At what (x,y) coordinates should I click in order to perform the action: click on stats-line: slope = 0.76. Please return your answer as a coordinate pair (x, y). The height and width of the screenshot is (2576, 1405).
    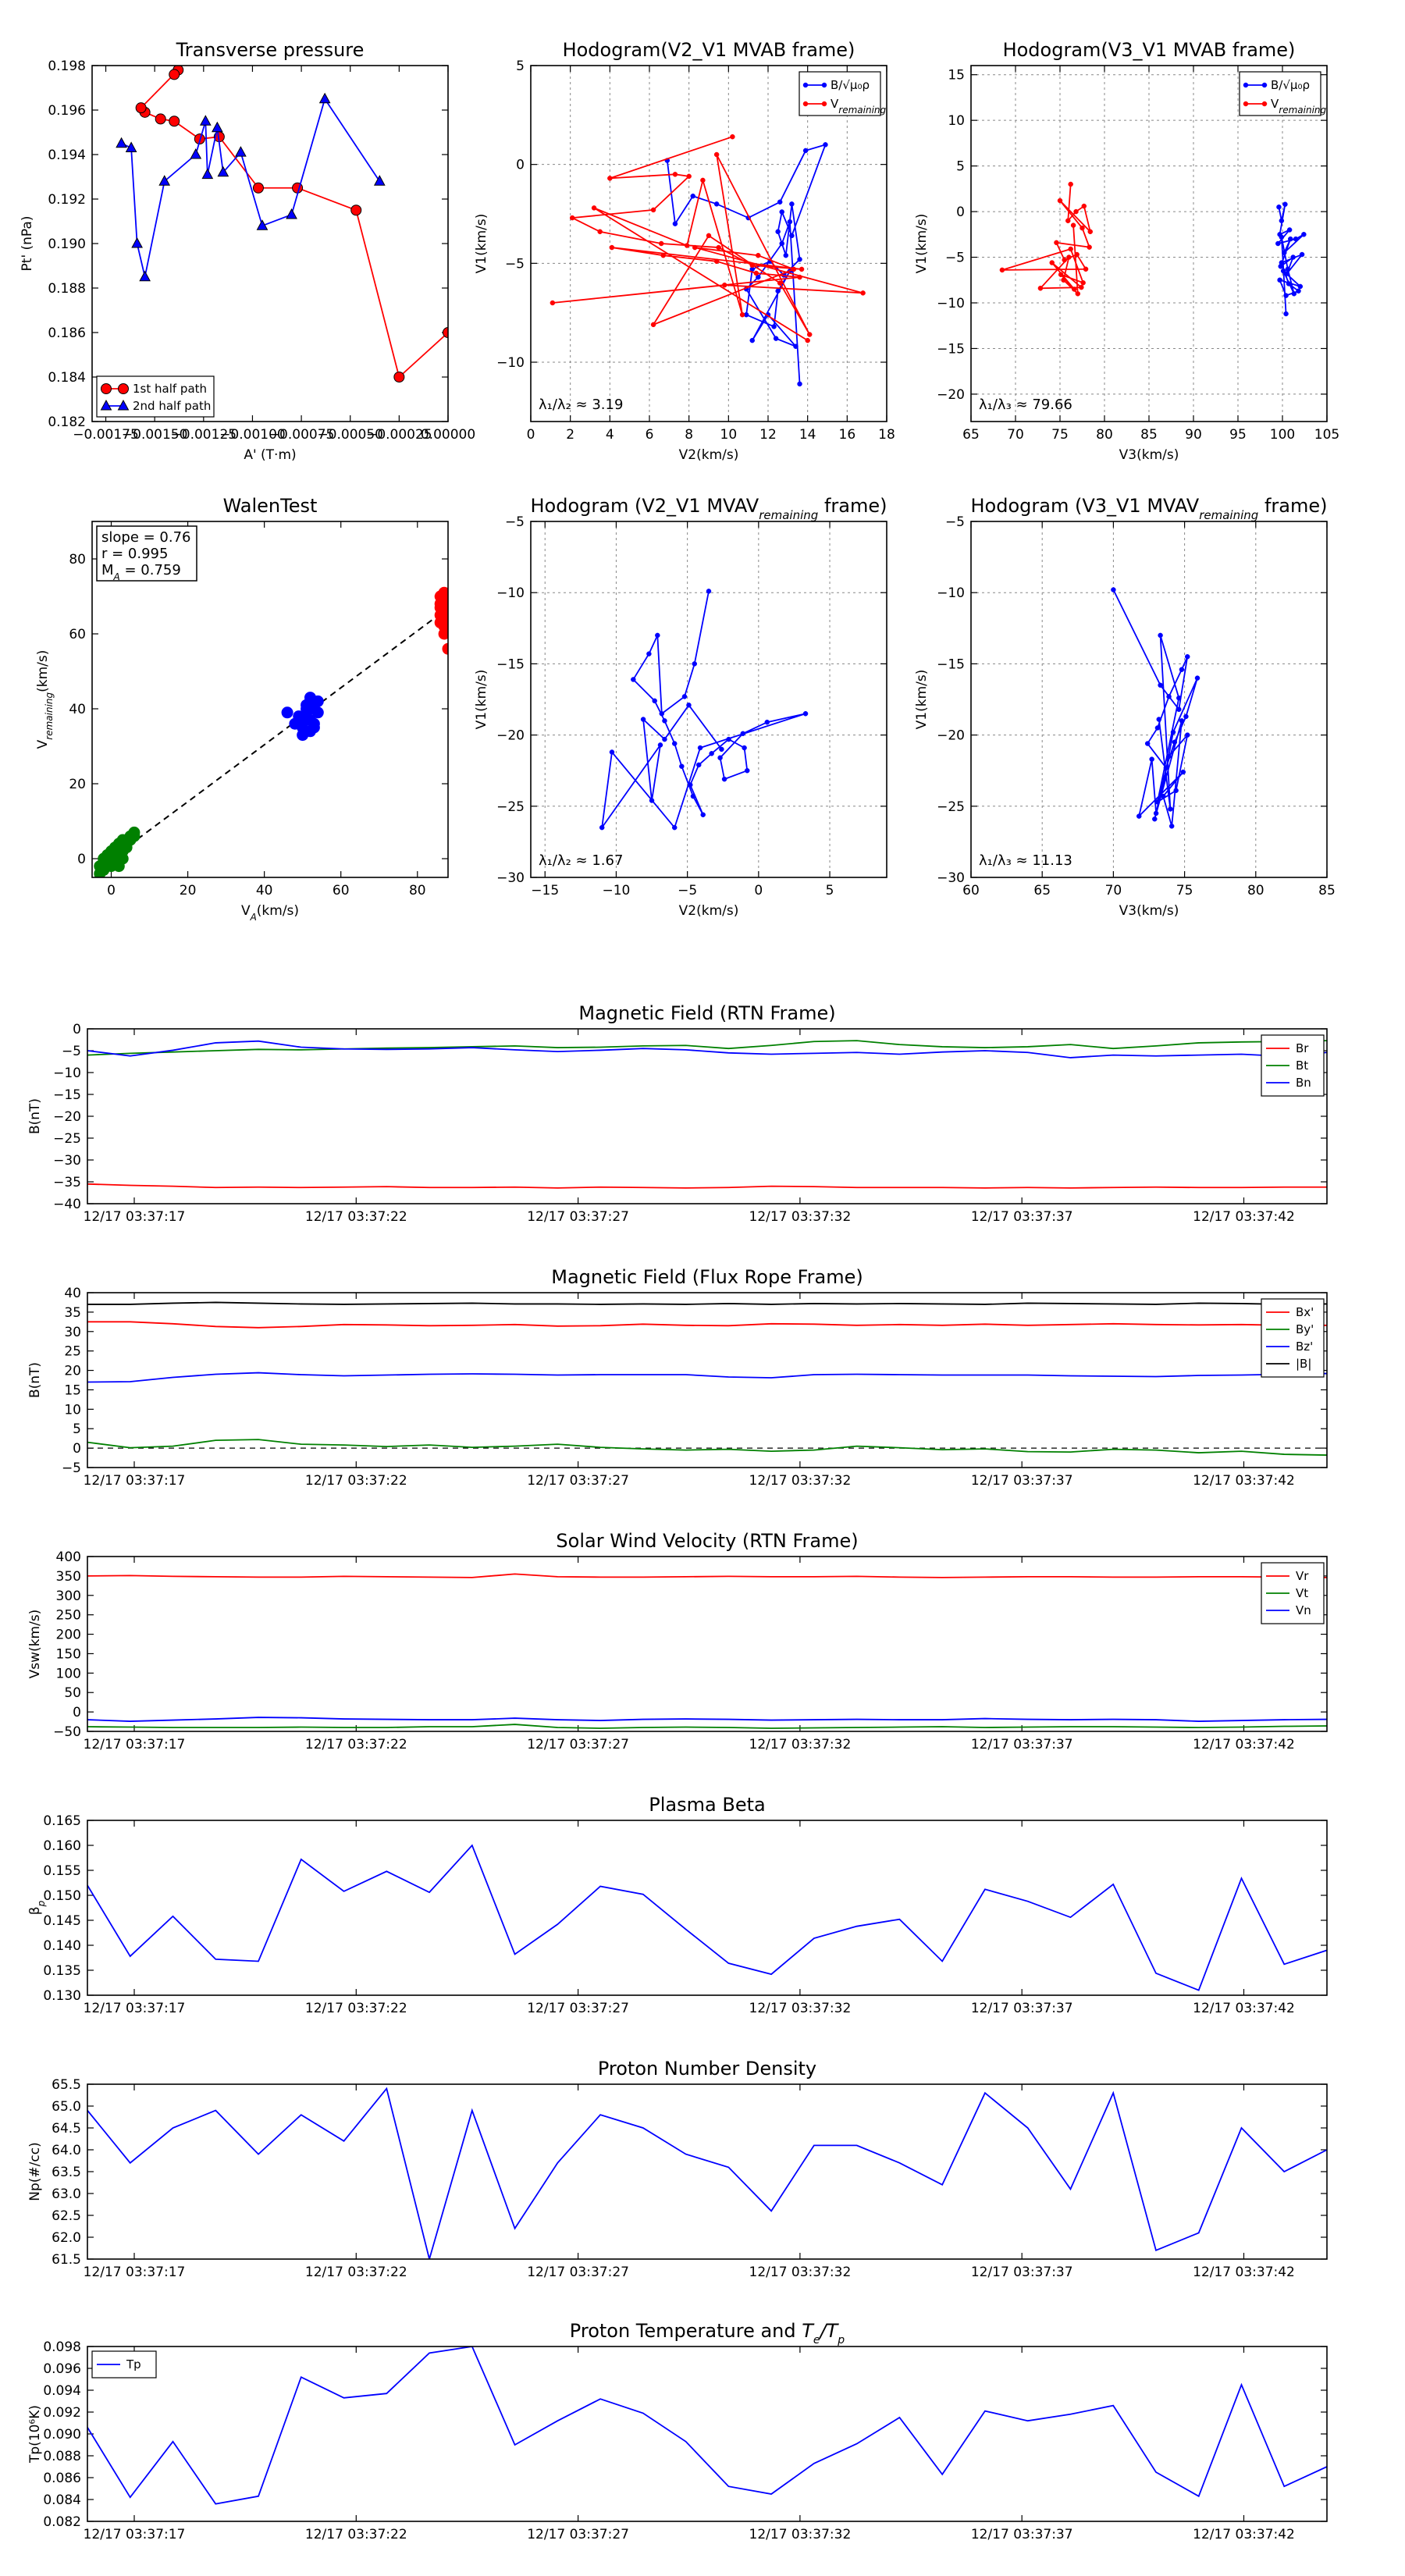
    Looking at the image, I should click on (146, 537).